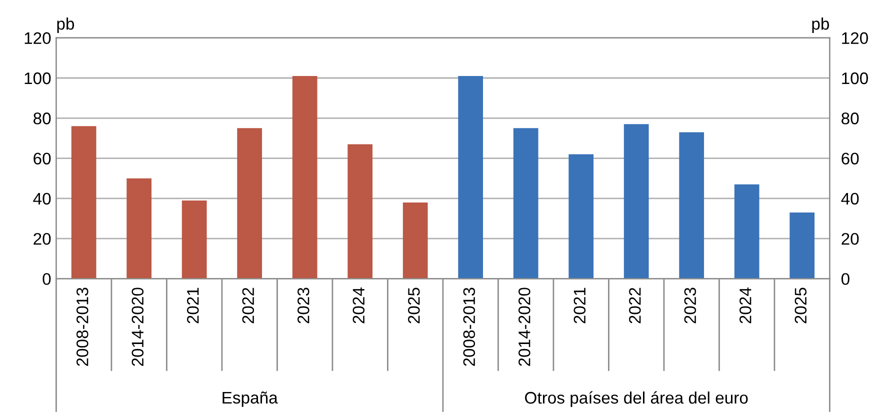  I want to click on y-tick-label: 40, so click(42, 198).